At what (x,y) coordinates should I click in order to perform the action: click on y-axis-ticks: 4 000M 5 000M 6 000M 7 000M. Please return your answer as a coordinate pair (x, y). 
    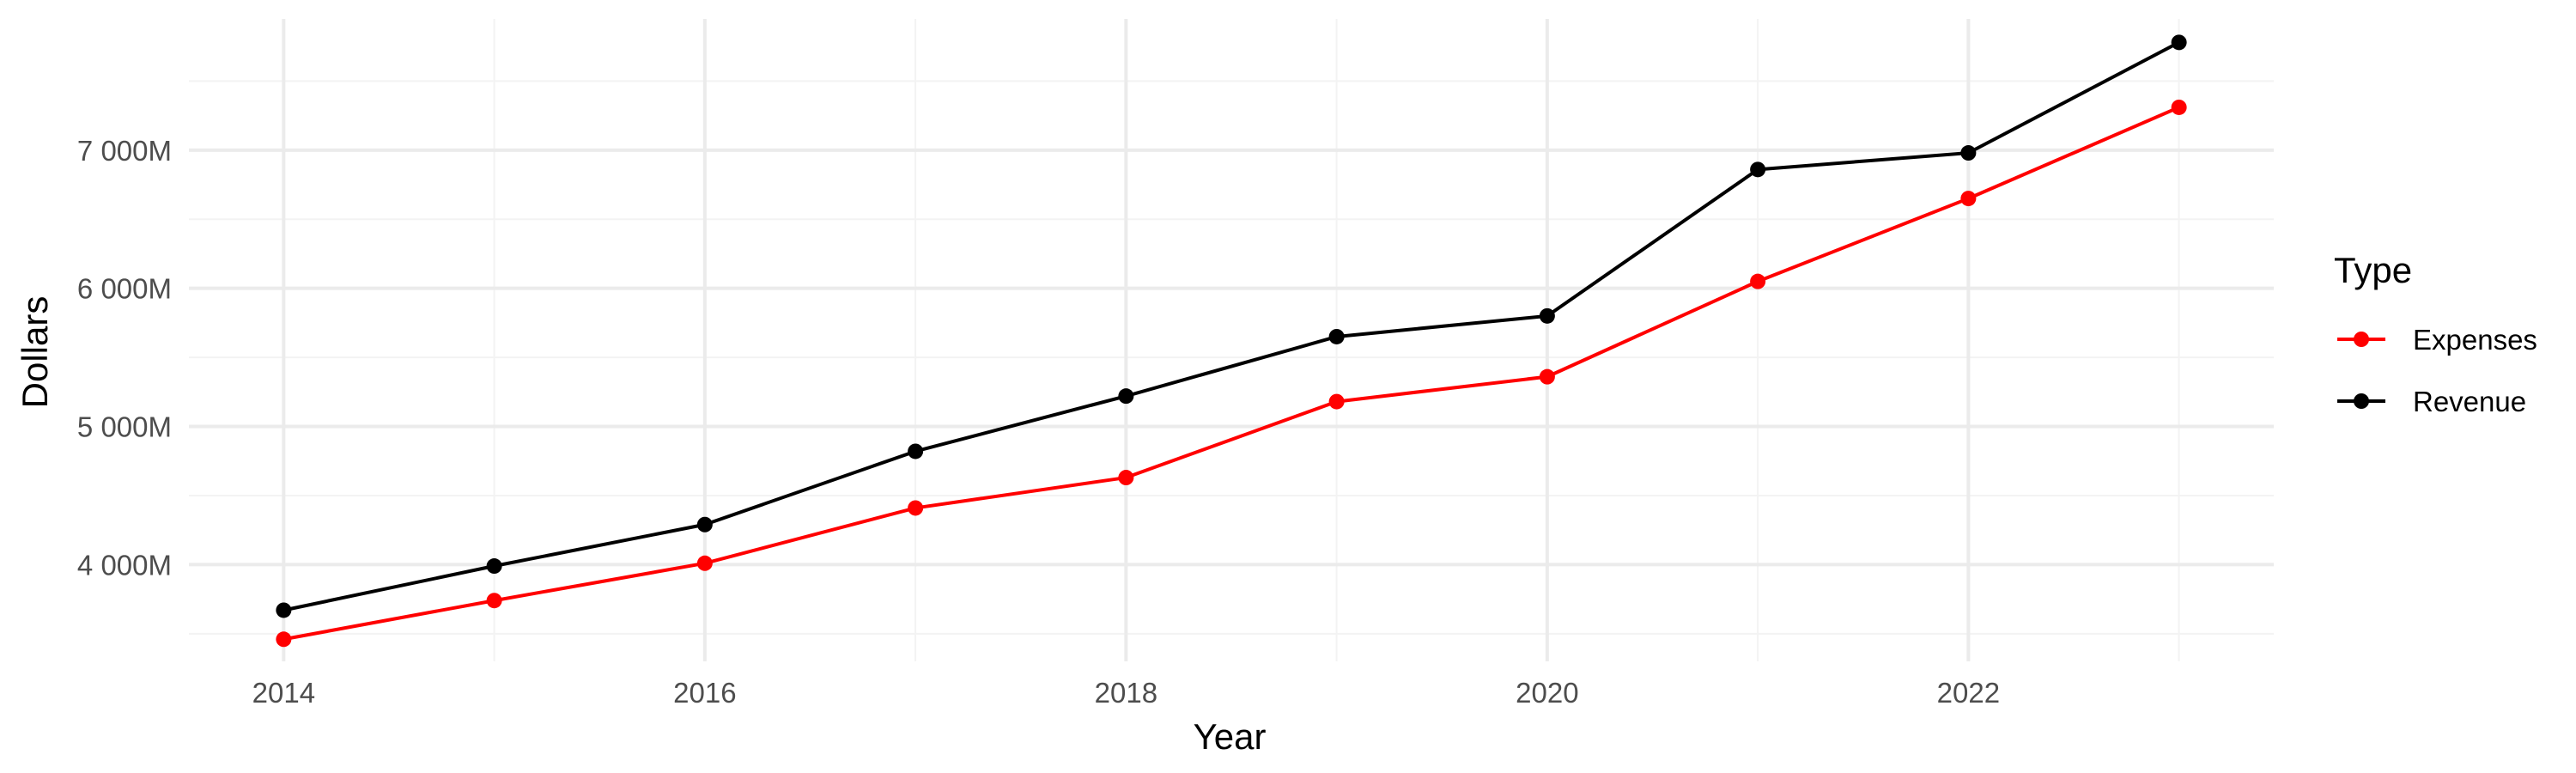
    Looking at the image, I should click on (124, 358).